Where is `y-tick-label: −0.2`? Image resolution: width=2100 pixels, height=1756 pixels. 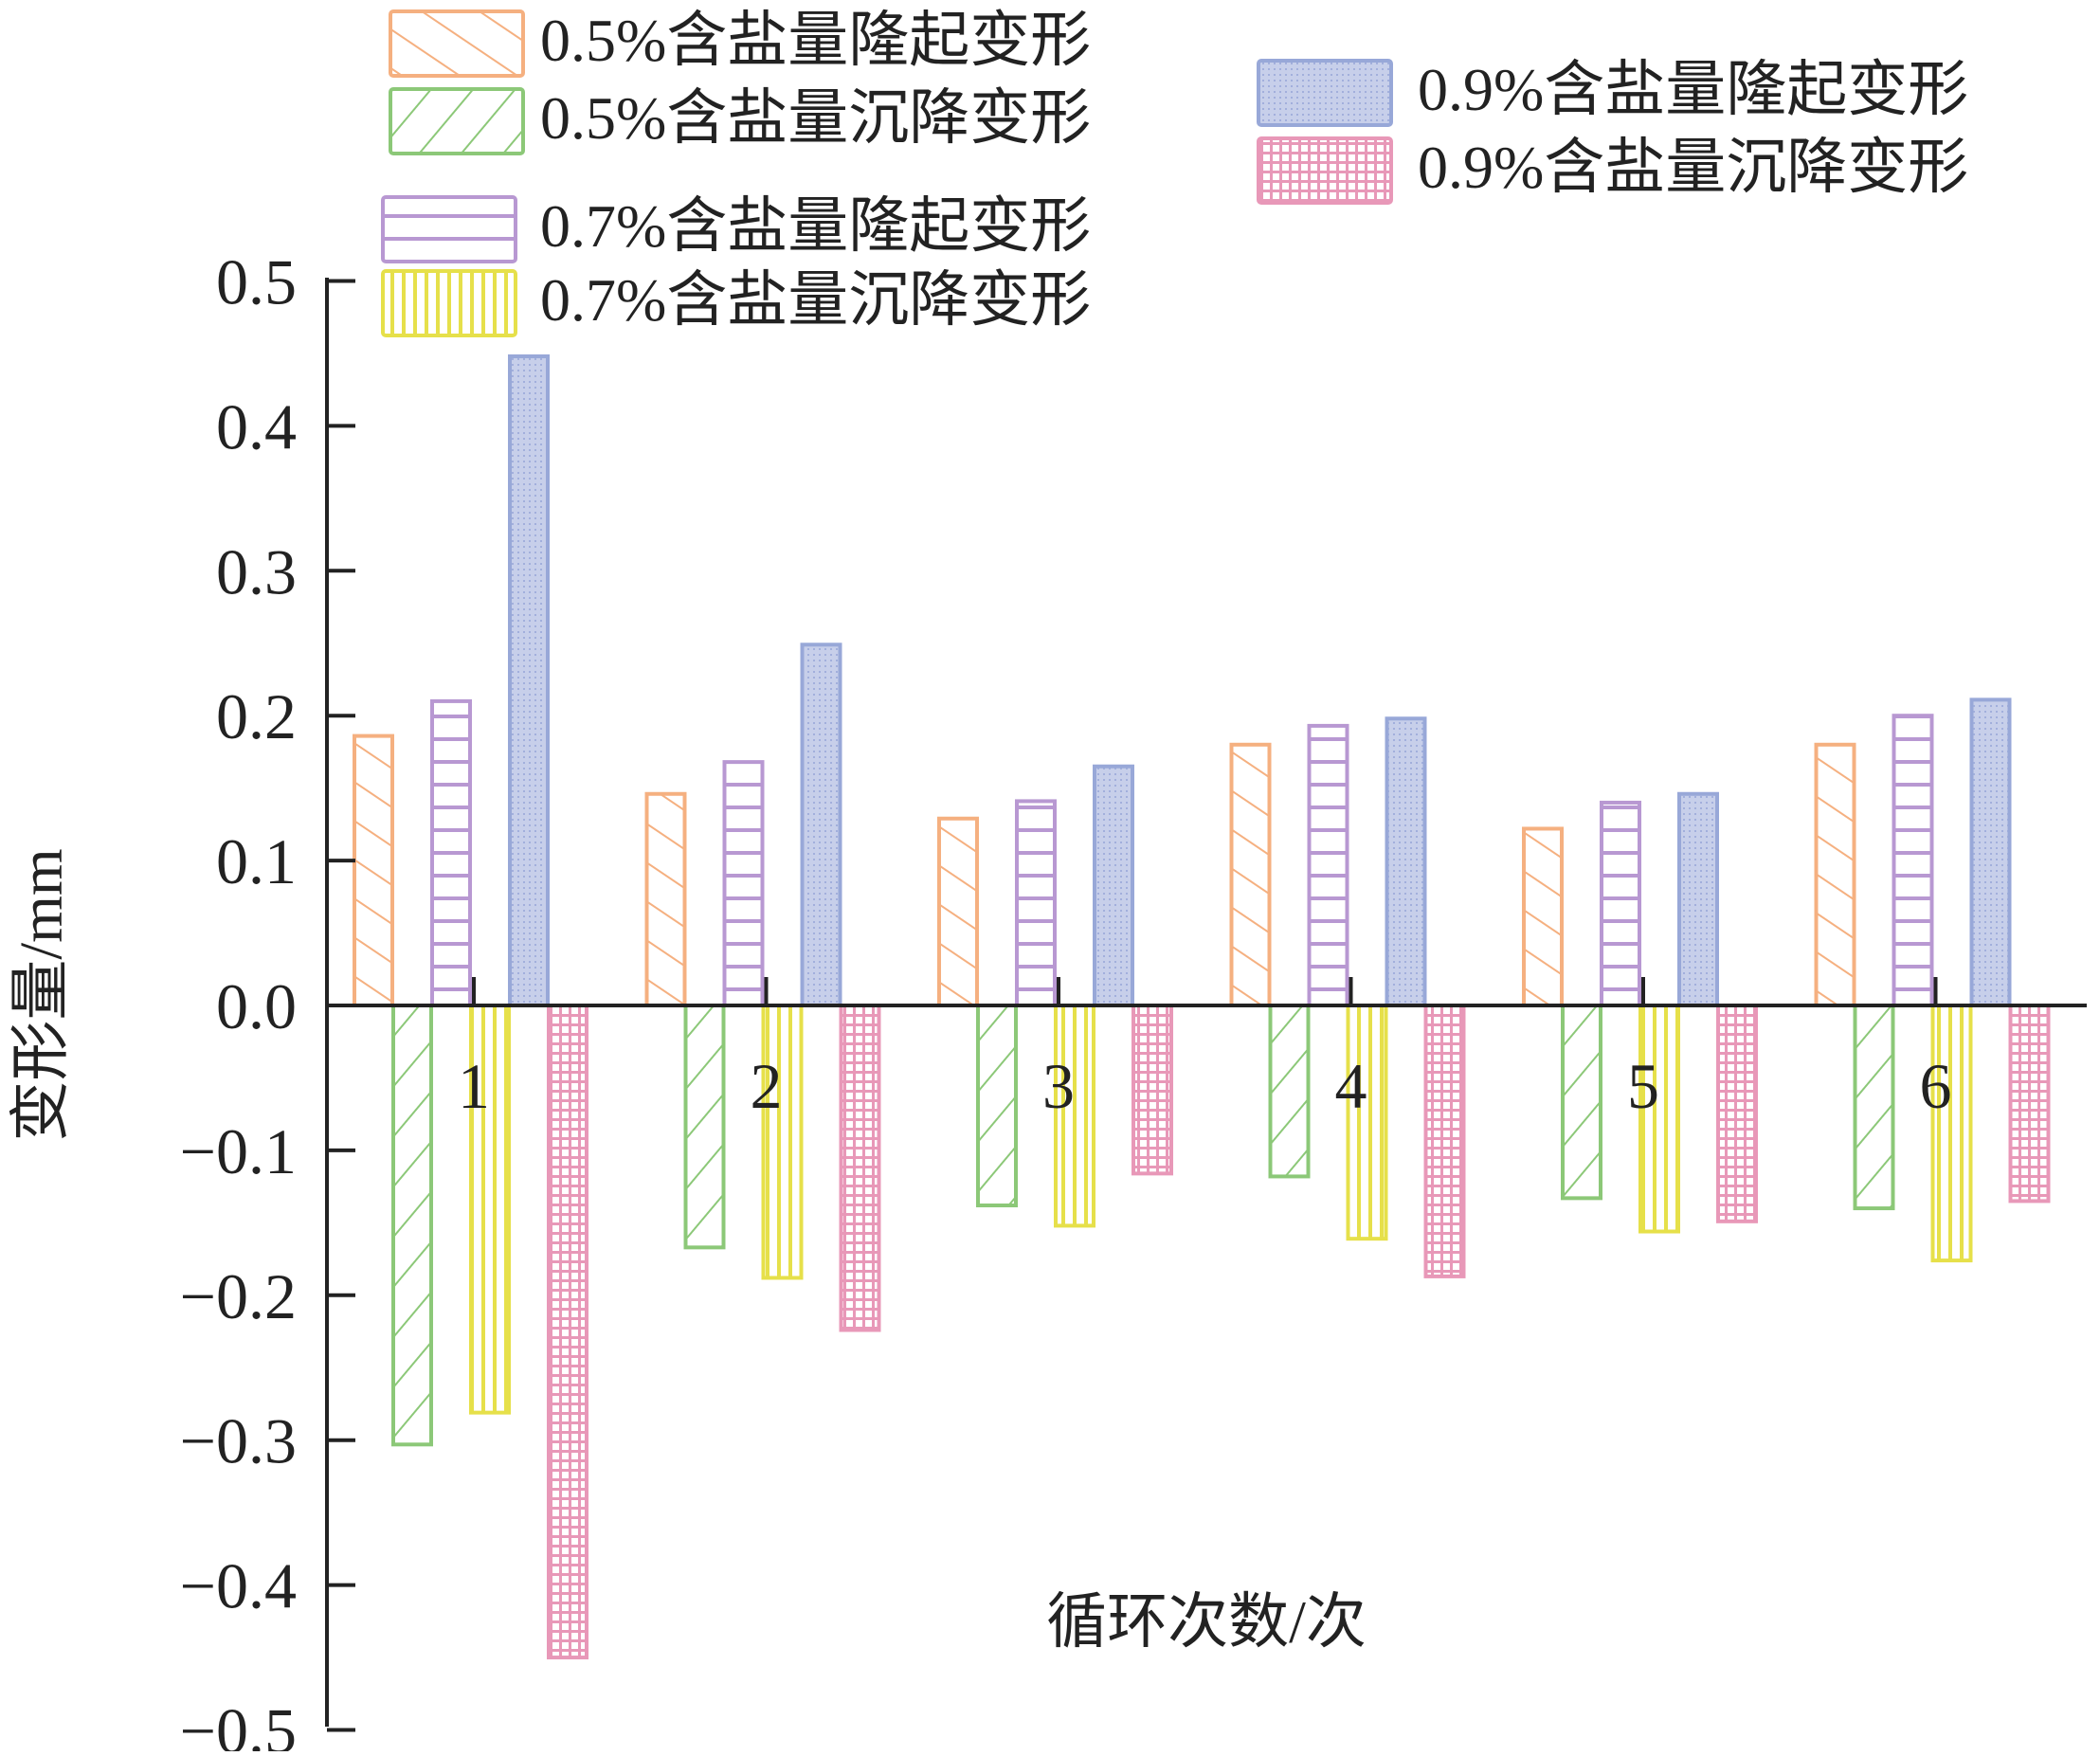
y-tick-label: −0.2 is located at coordinates (239, 1296).